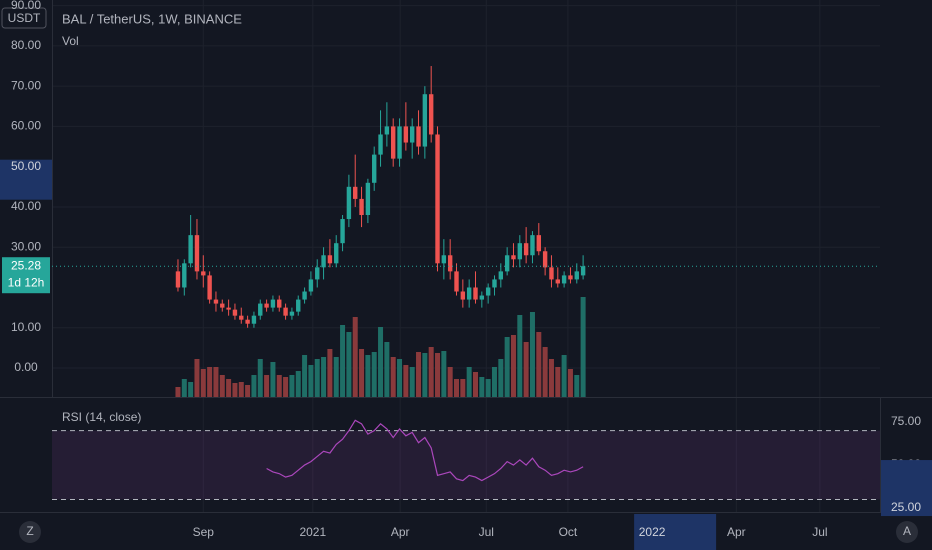  Describe the element at coordinates (26, 85) in the screenshot. I see `y-tick-label: 70.00` at that location.